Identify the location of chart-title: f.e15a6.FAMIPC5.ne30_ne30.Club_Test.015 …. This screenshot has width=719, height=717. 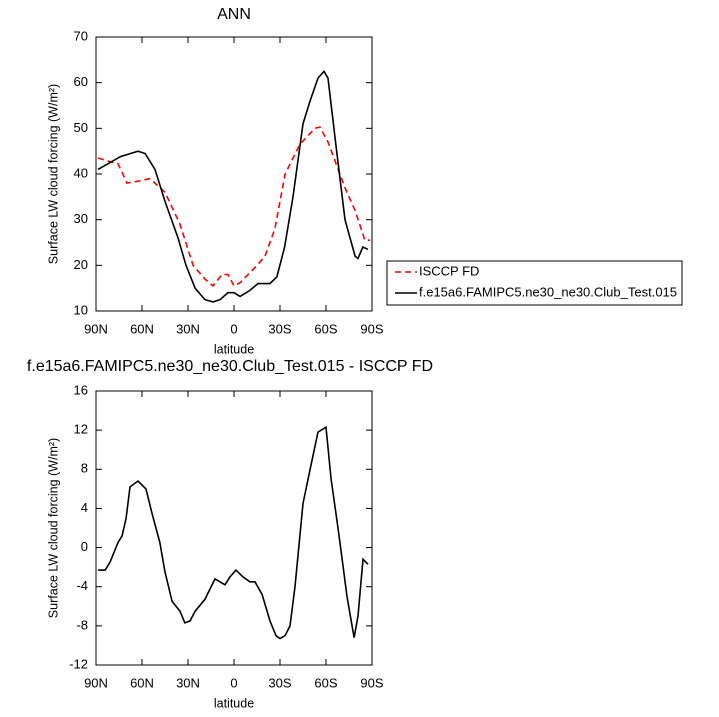
(230, 366).